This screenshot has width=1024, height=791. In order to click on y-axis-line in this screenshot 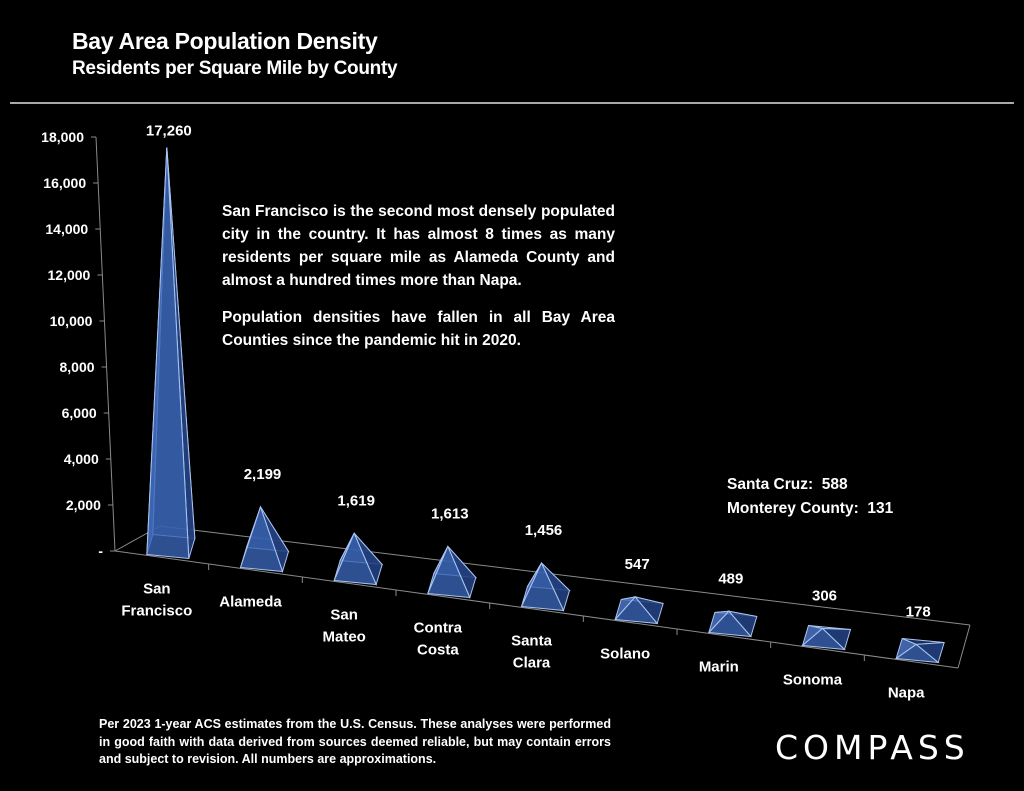, I will do `click(105, 344)`.